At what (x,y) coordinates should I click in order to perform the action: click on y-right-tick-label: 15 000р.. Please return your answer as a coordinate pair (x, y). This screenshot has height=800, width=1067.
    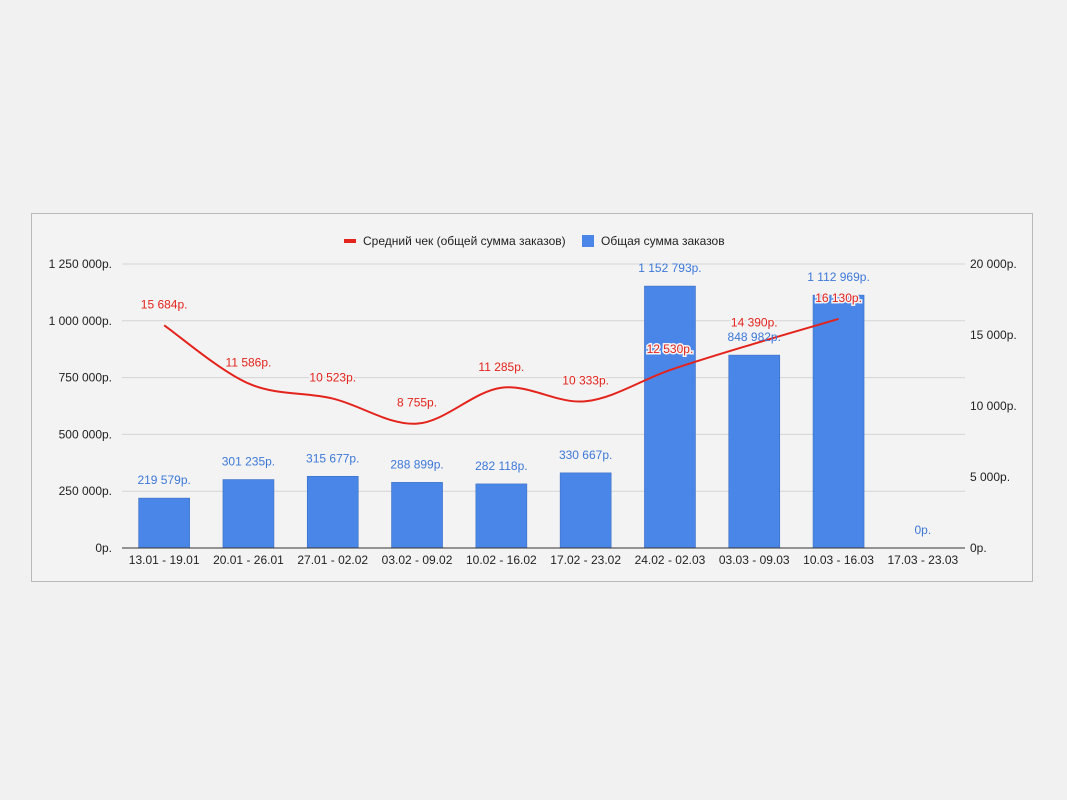
    Looking at the image, I should click on (993, 335).